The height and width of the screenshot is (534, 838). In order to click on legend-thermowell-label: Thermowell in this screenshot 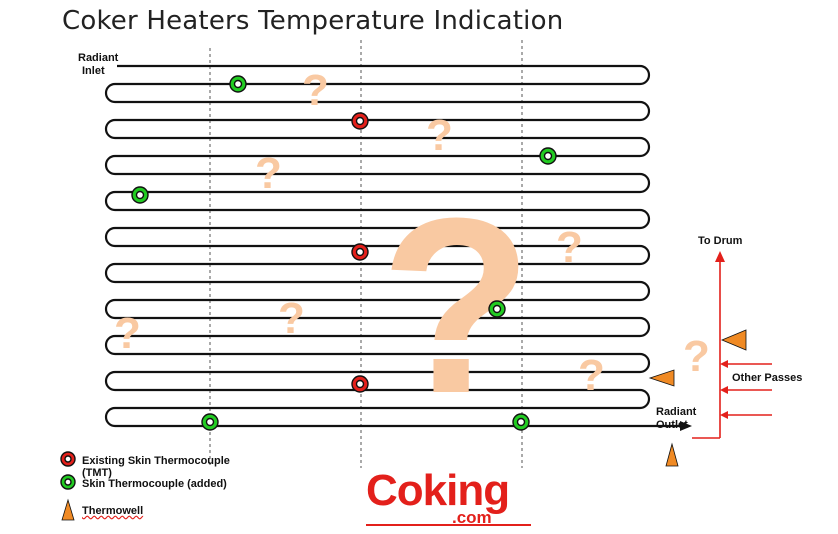, I will do `click(113, 511)`.